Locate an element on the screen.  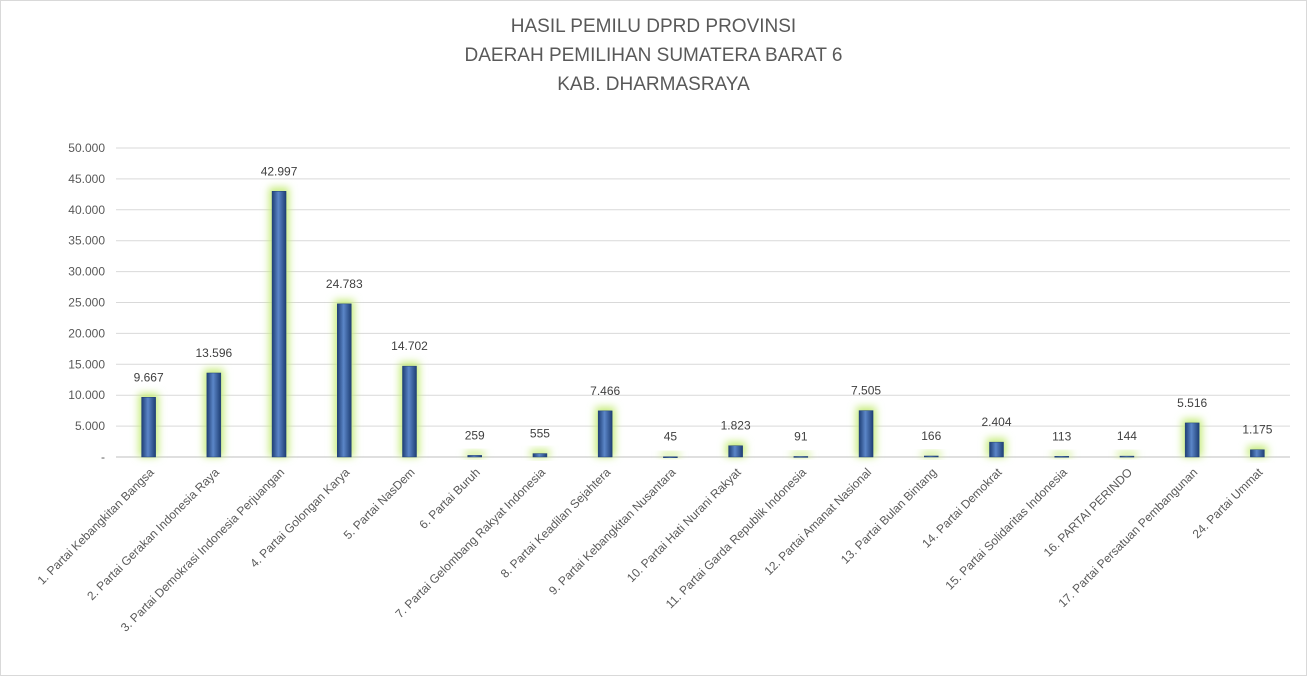
y-tick-label: 50.000 is located at coordinates (86, 148).